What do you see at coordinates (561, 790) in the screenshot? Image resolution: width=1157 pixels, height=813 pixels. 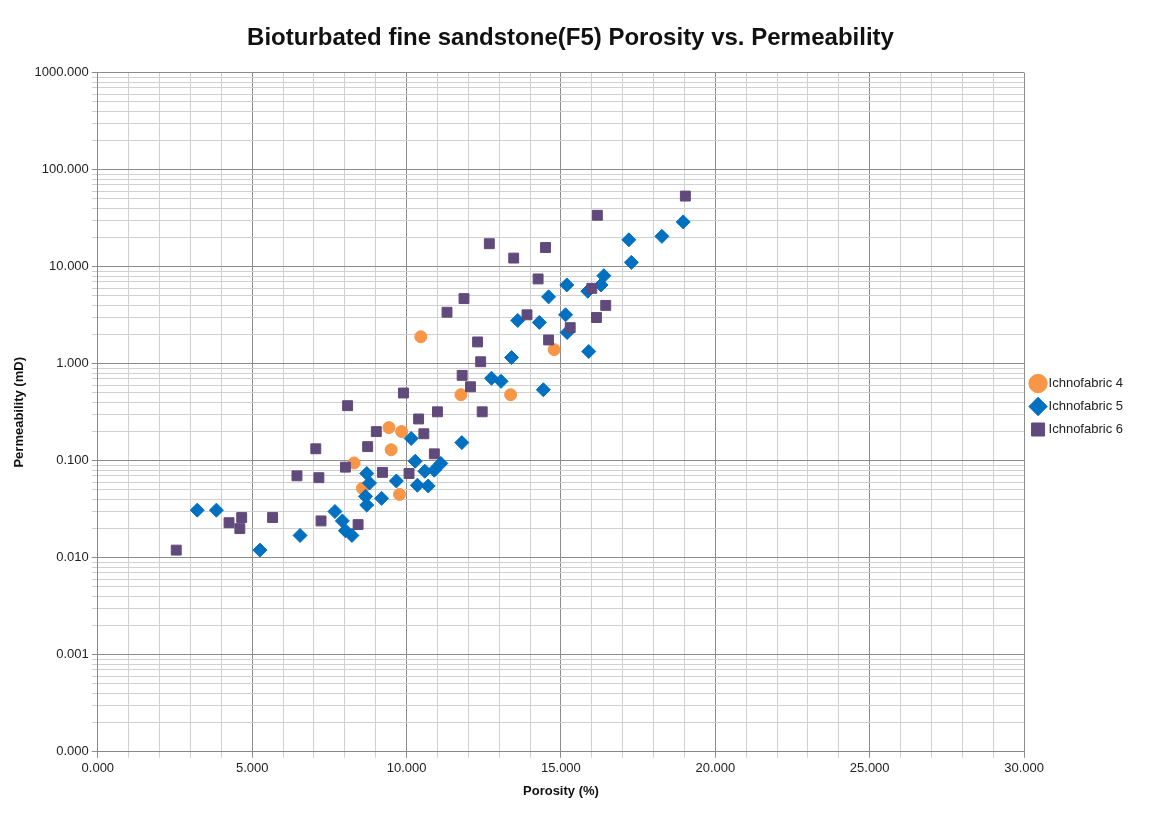 I see `x-axis-title: Porosity (%)` at bounding box center [561, 790].